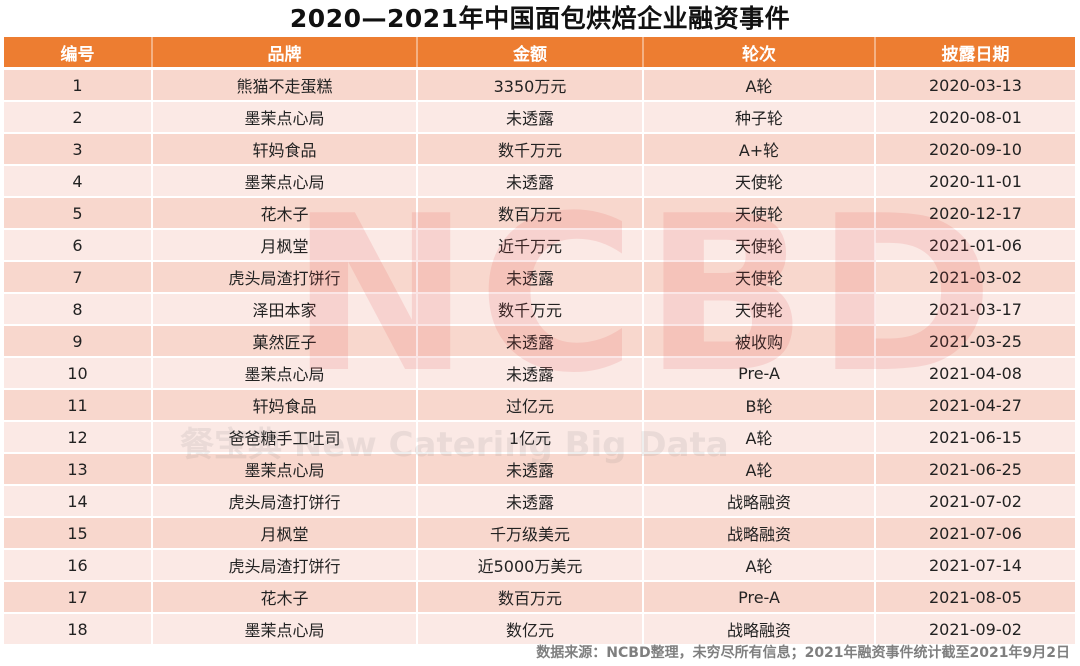 The width and height of the screenshot is (1080, 666). What do you see at coordinates (78, 341) in the screenshot?
I see `cell-index: 9` at bounding box center [78, 341].